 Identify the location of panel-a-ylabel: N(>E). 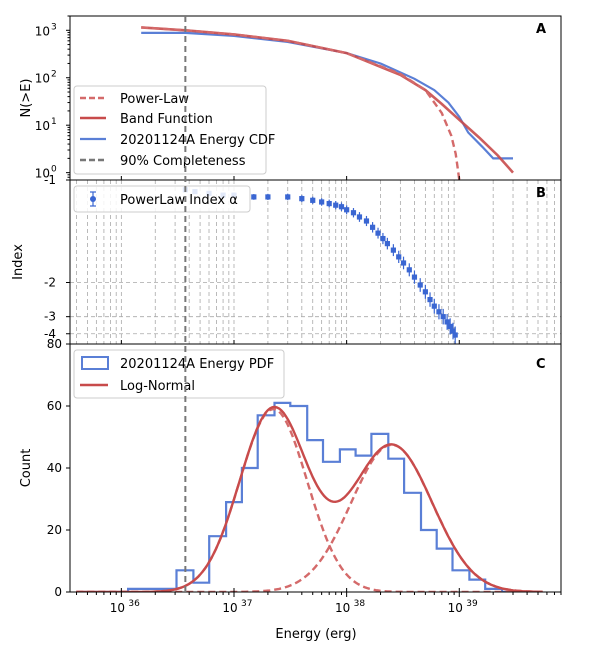
(26, 98).